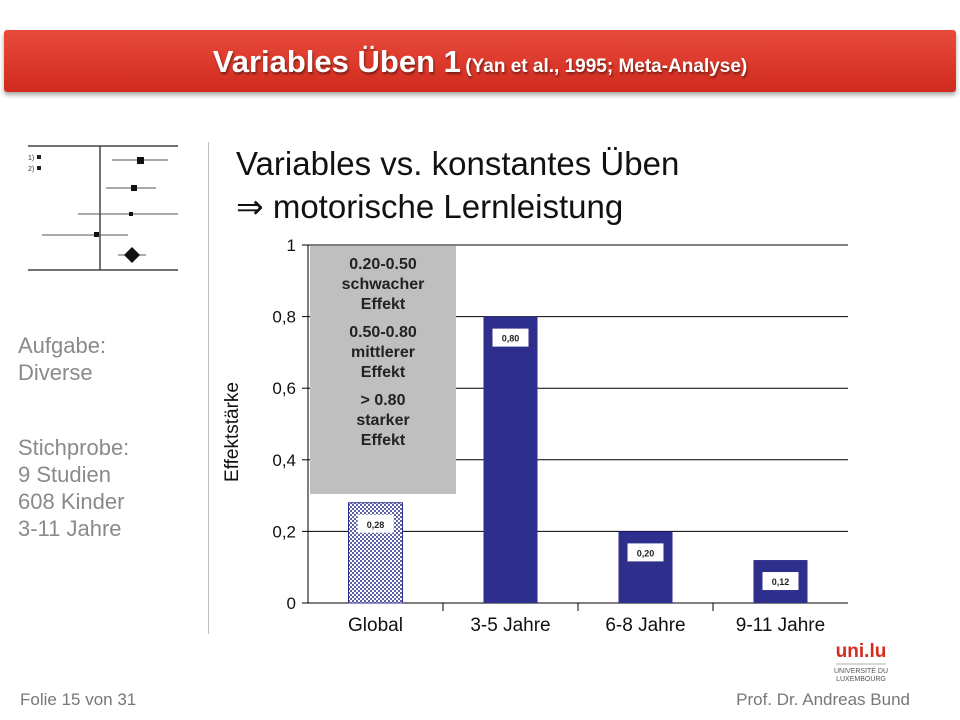 This screenshot has height=720, width=960. Describe the element at coordinates (132, 255) in the screenshot. I see `forest-diamond` at that location.